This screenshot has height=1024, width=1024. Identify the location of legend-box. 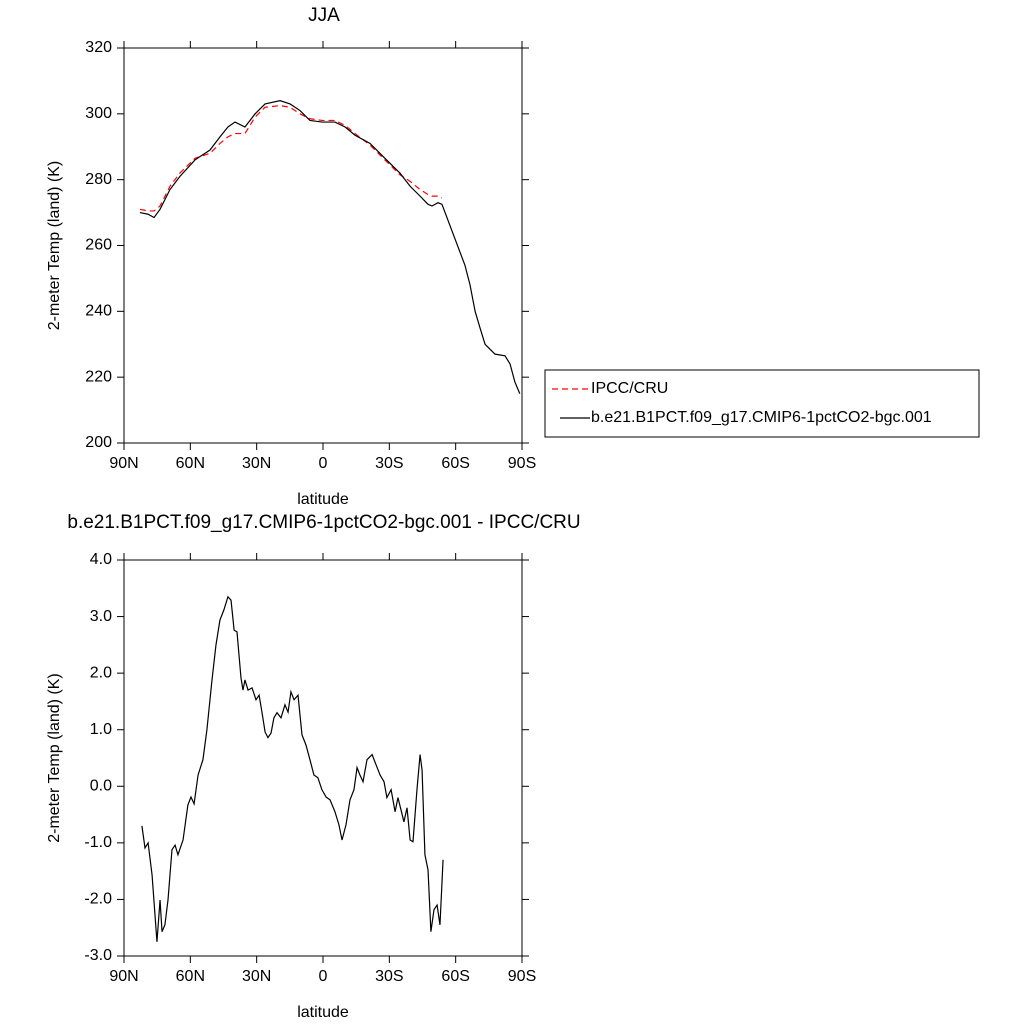
(762, 403).